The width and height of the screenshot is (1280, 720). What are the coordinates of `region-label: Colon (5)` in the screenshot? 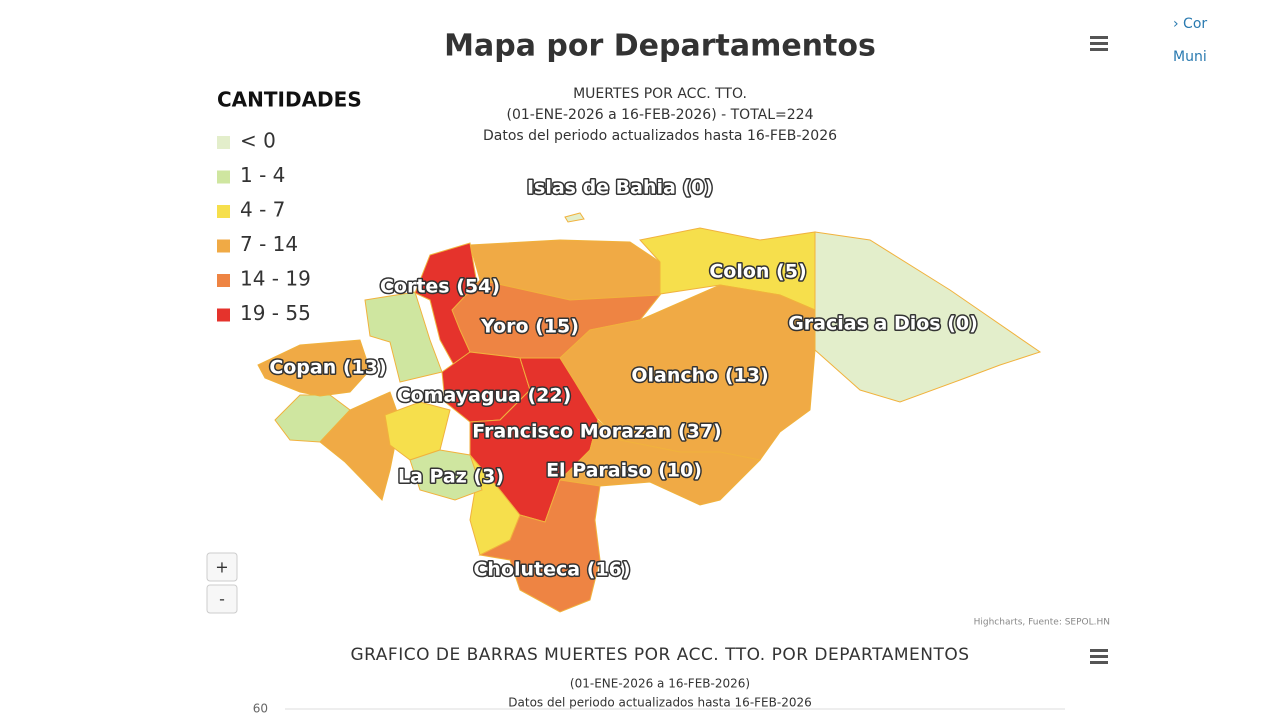 It's located at (757, 272).